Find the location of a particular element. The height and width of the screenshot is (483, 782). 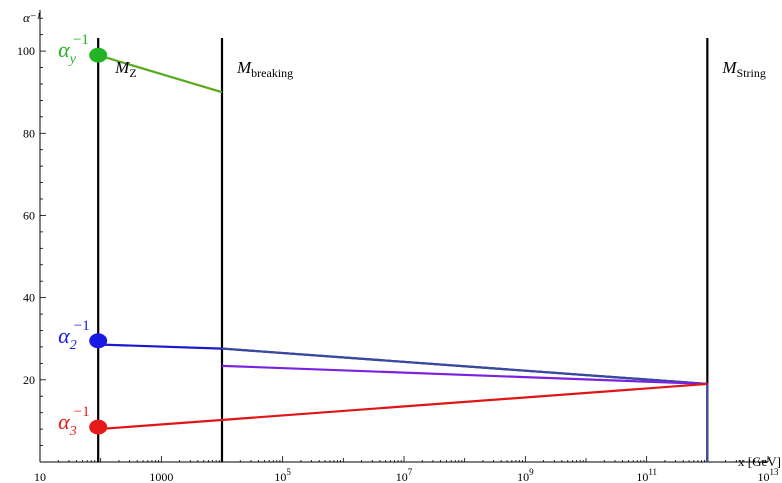

y-tick-label: 60 is located at coordinates (29, 215).